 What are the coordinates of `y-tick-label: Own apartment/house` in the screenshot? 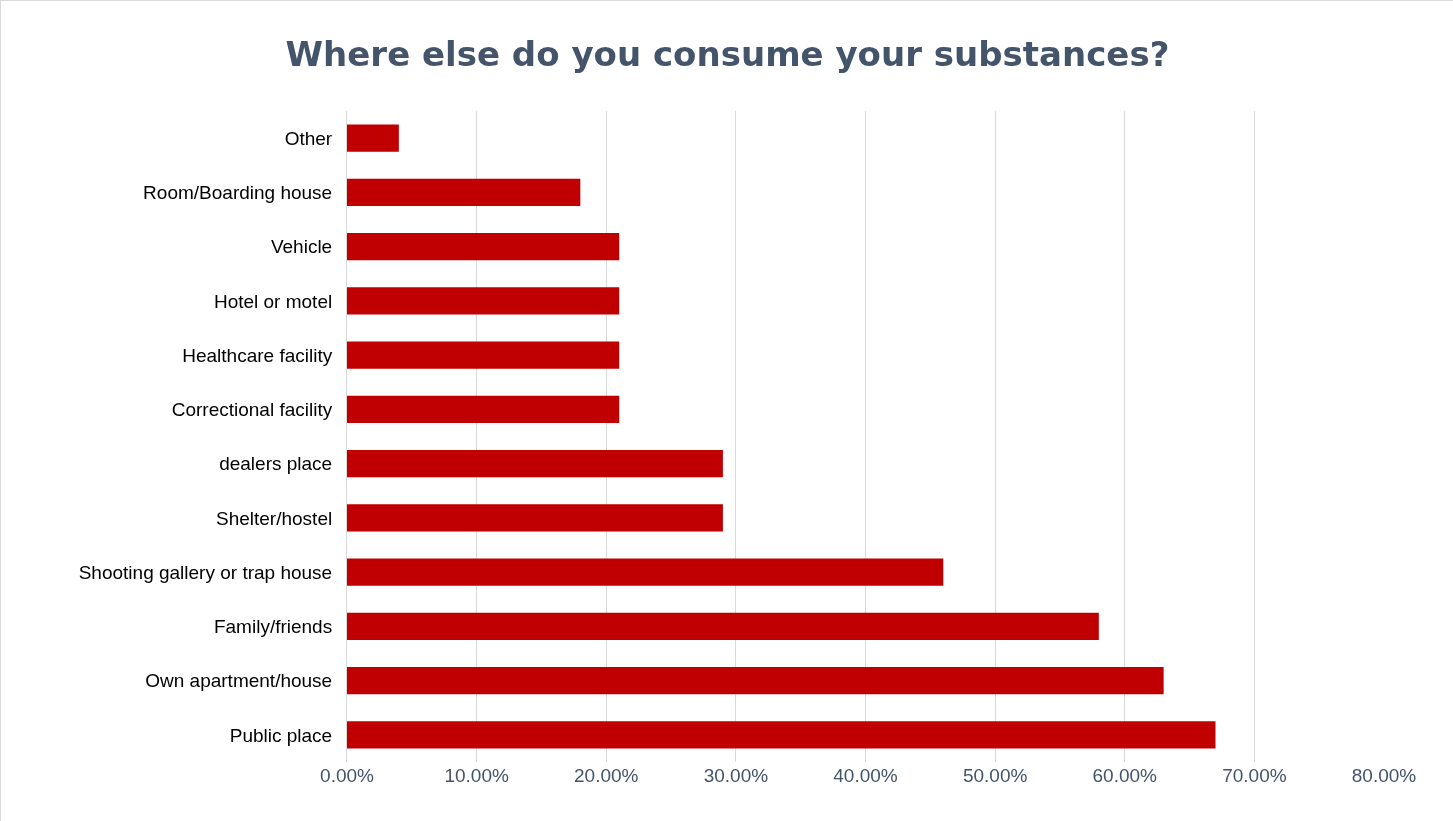 It's located at (239, 681).